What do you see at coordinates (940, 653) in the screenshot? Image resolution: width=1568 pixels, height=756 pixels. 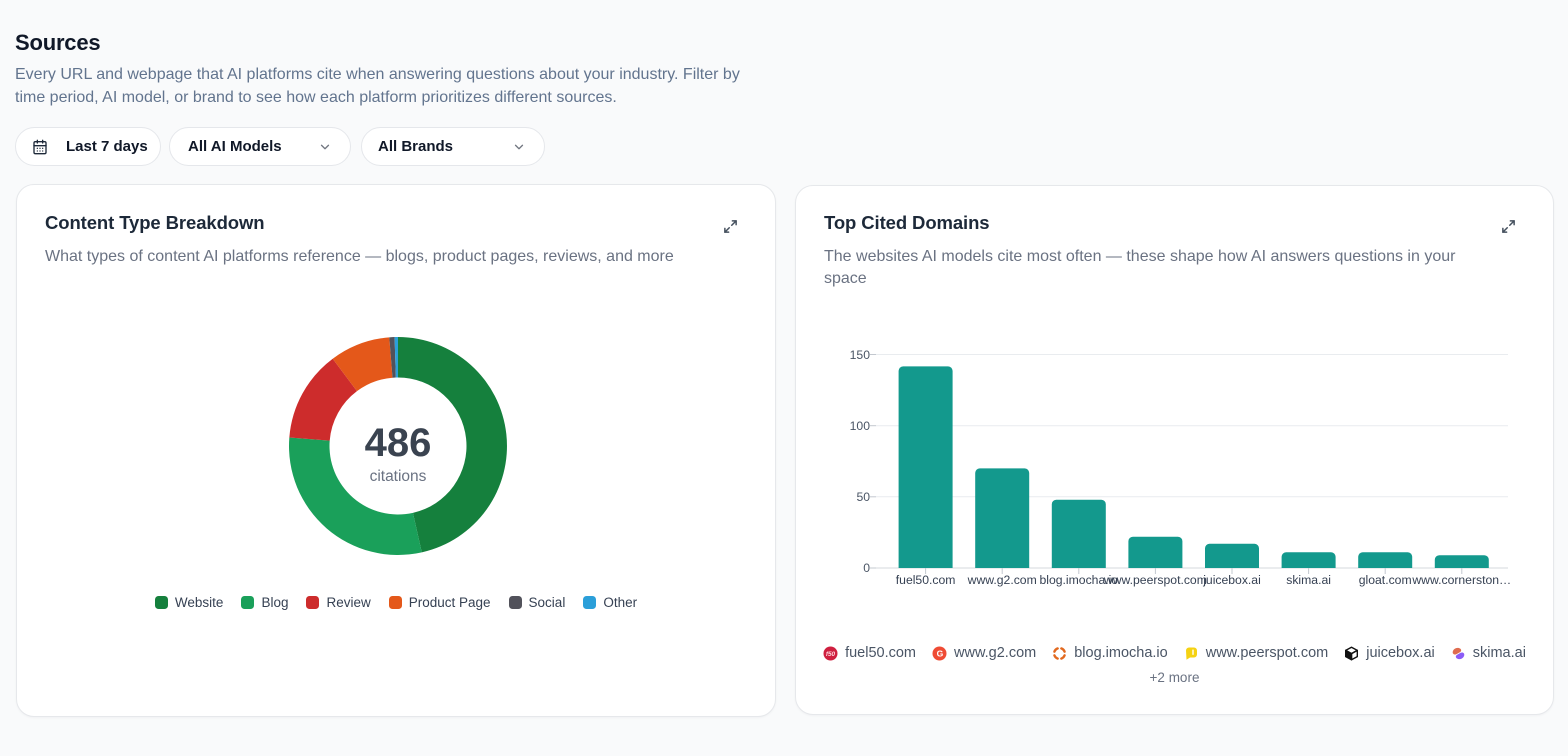 I see `svg-text: G` at bounding box center [940, 653].